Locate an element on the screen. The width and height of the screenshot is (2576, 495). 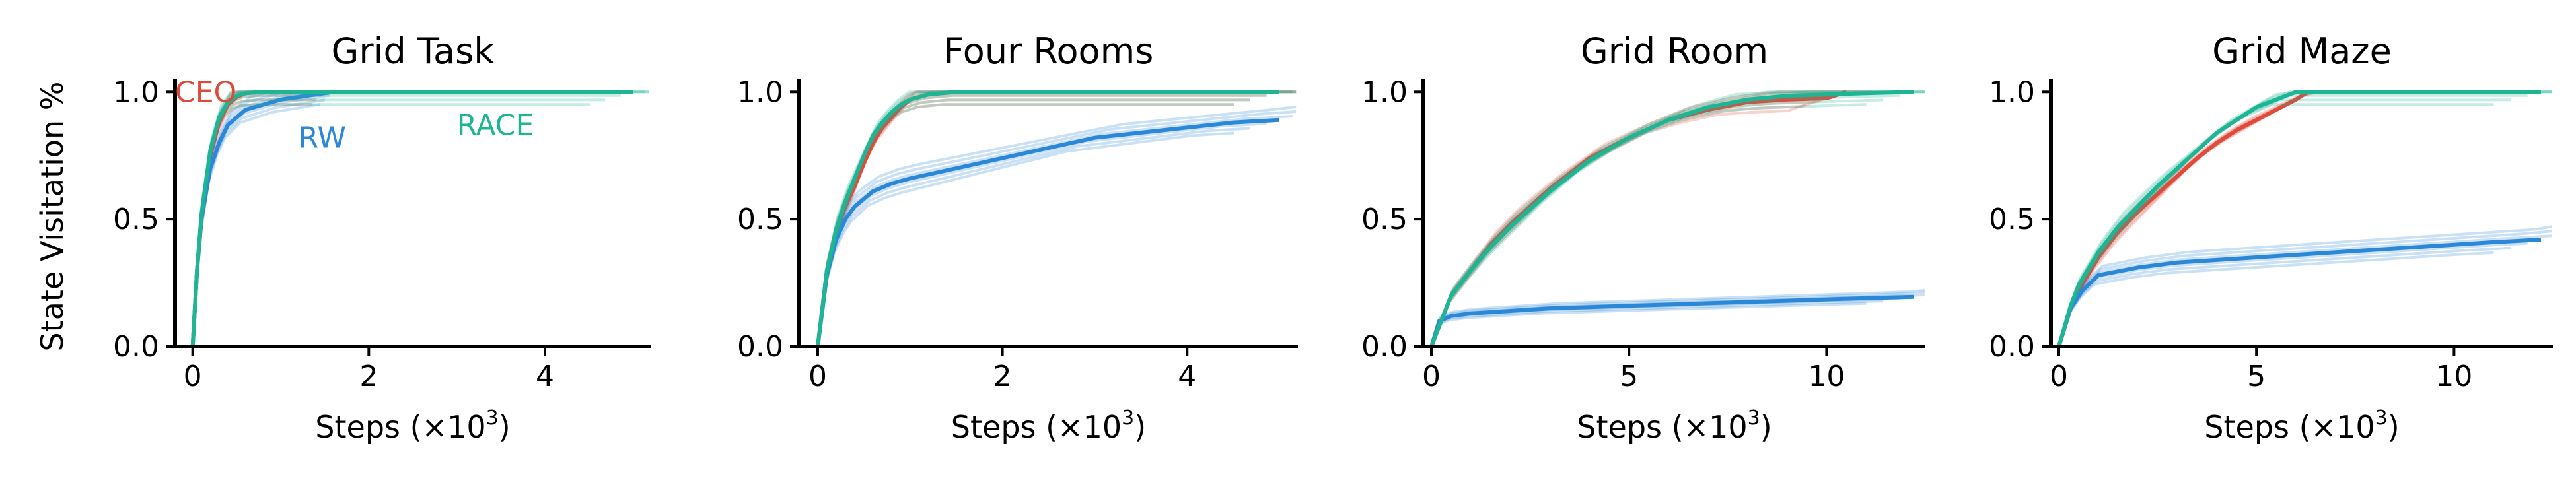
annotation-ceo: CEO is located at coordinates (206, 92).